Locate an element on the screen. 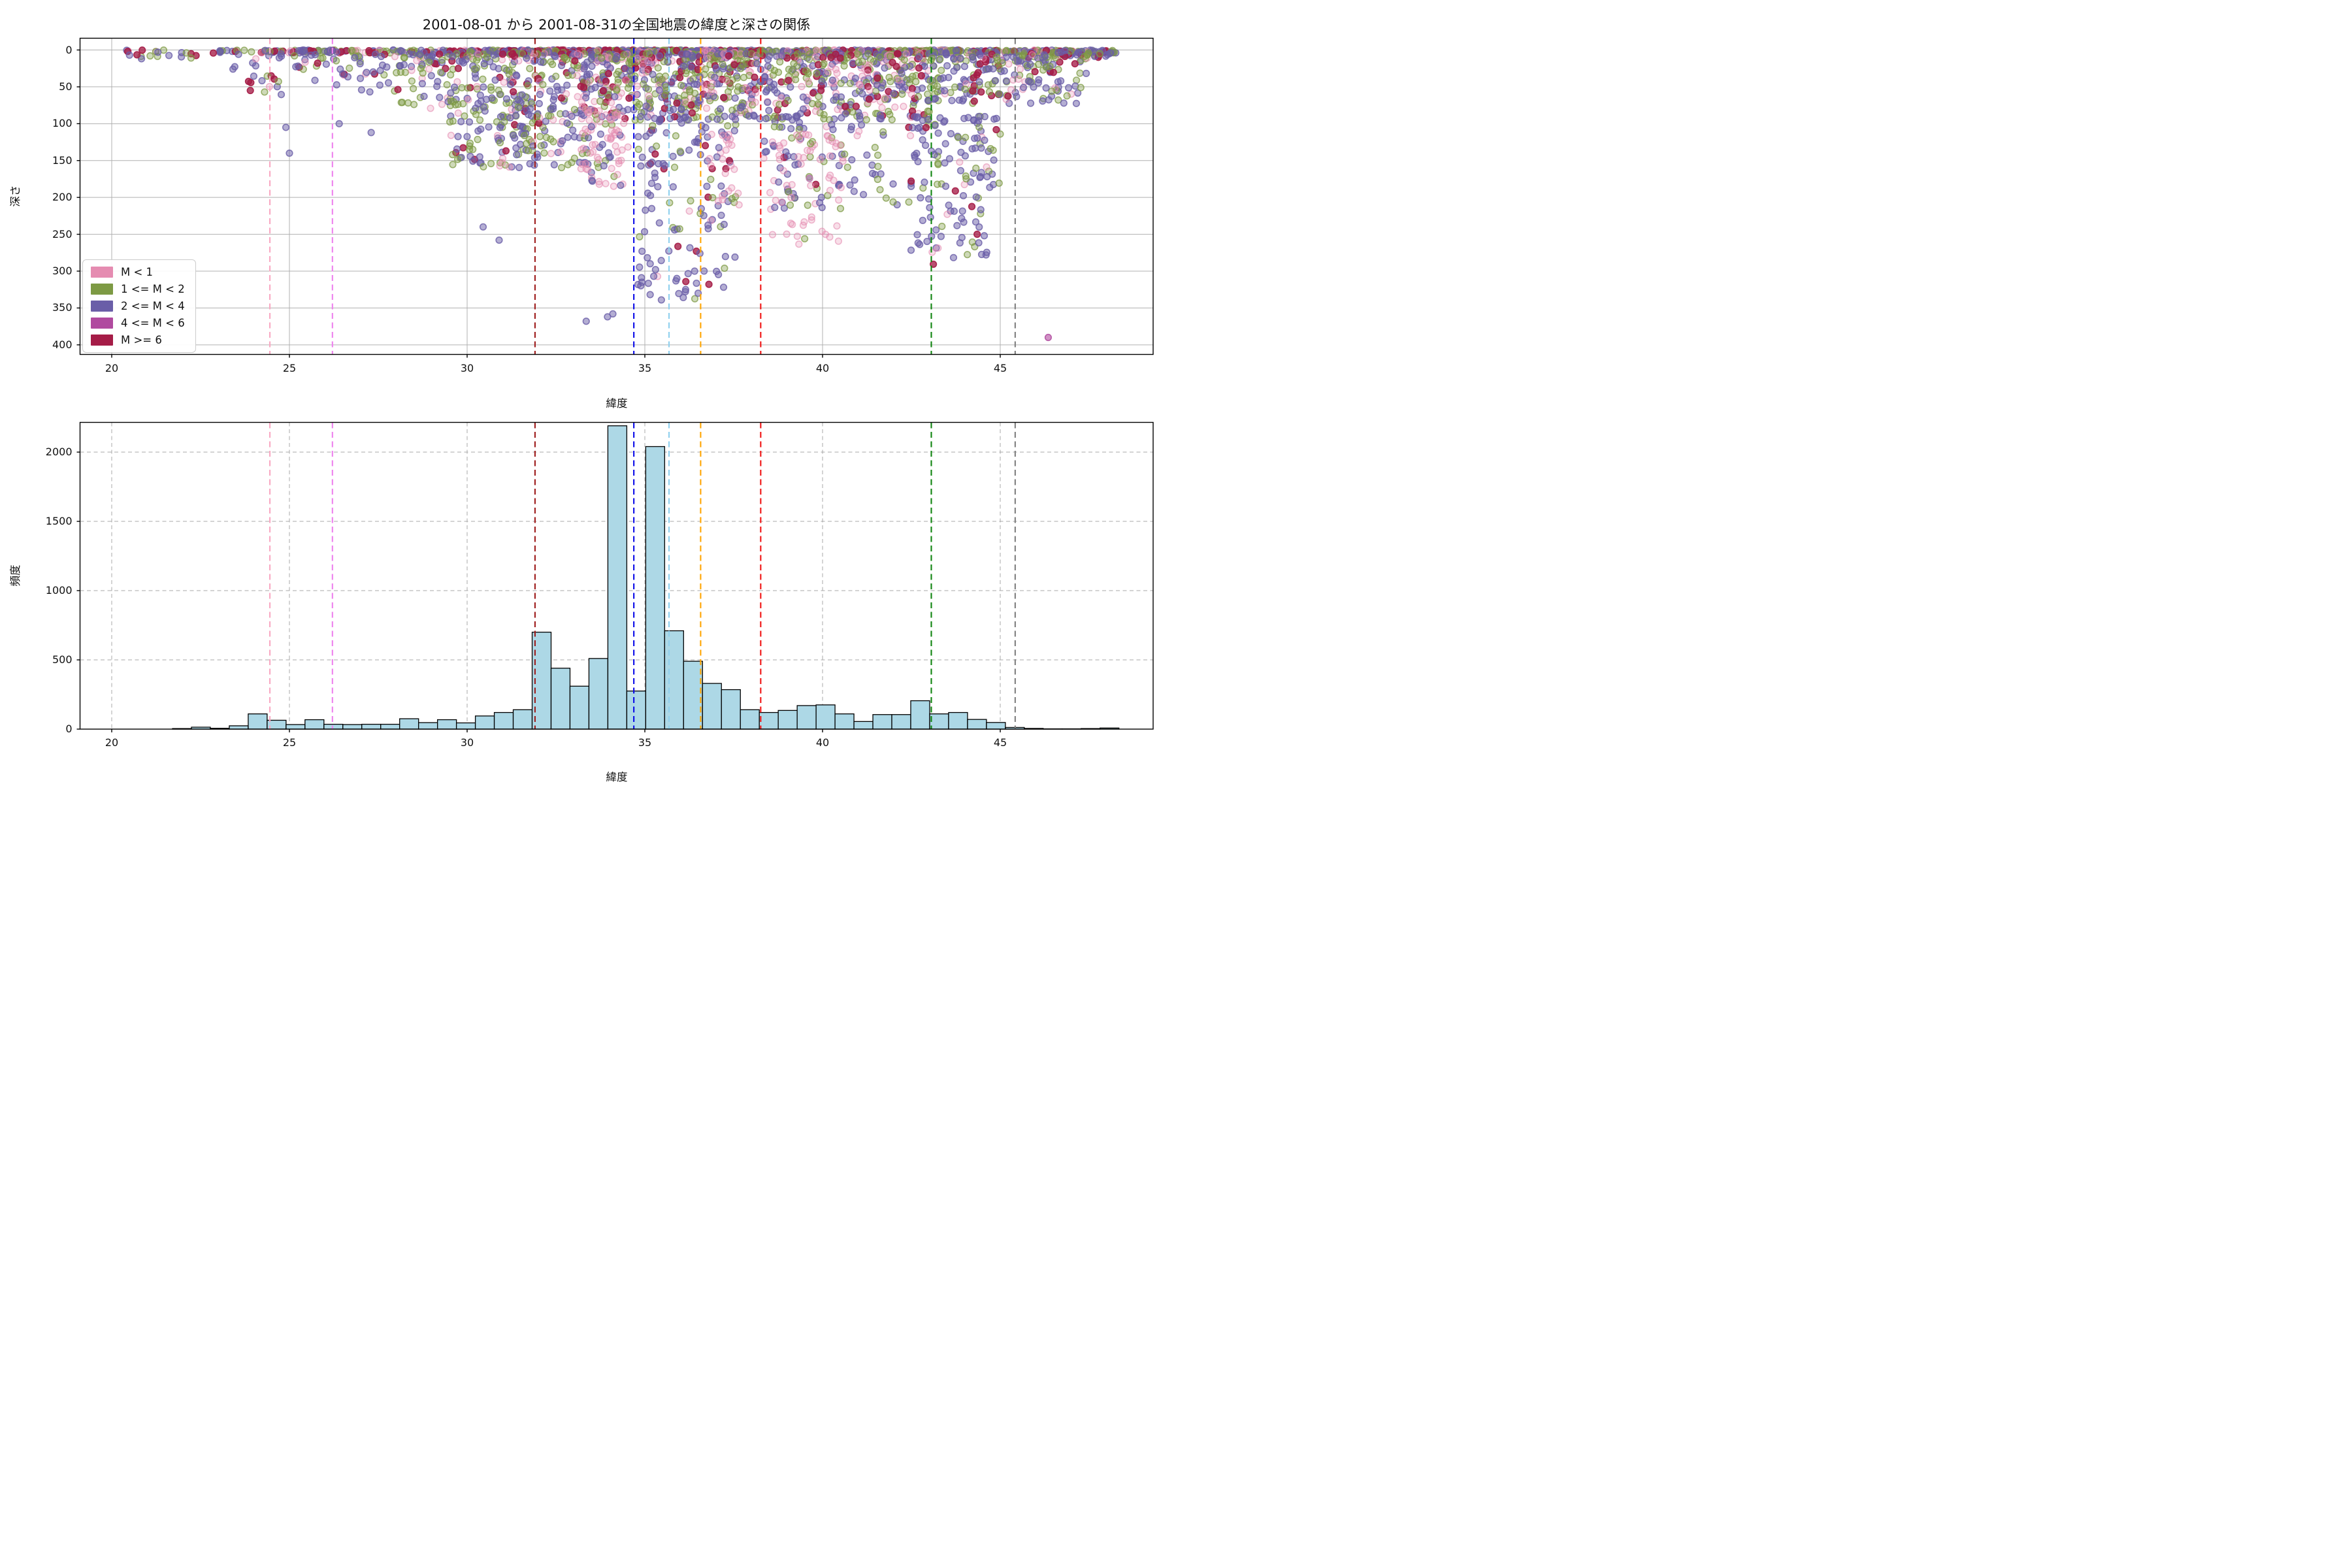 The image size is (2352, 1568). scatter-y-tick-0: 0 is located at coordinates (69, 49).